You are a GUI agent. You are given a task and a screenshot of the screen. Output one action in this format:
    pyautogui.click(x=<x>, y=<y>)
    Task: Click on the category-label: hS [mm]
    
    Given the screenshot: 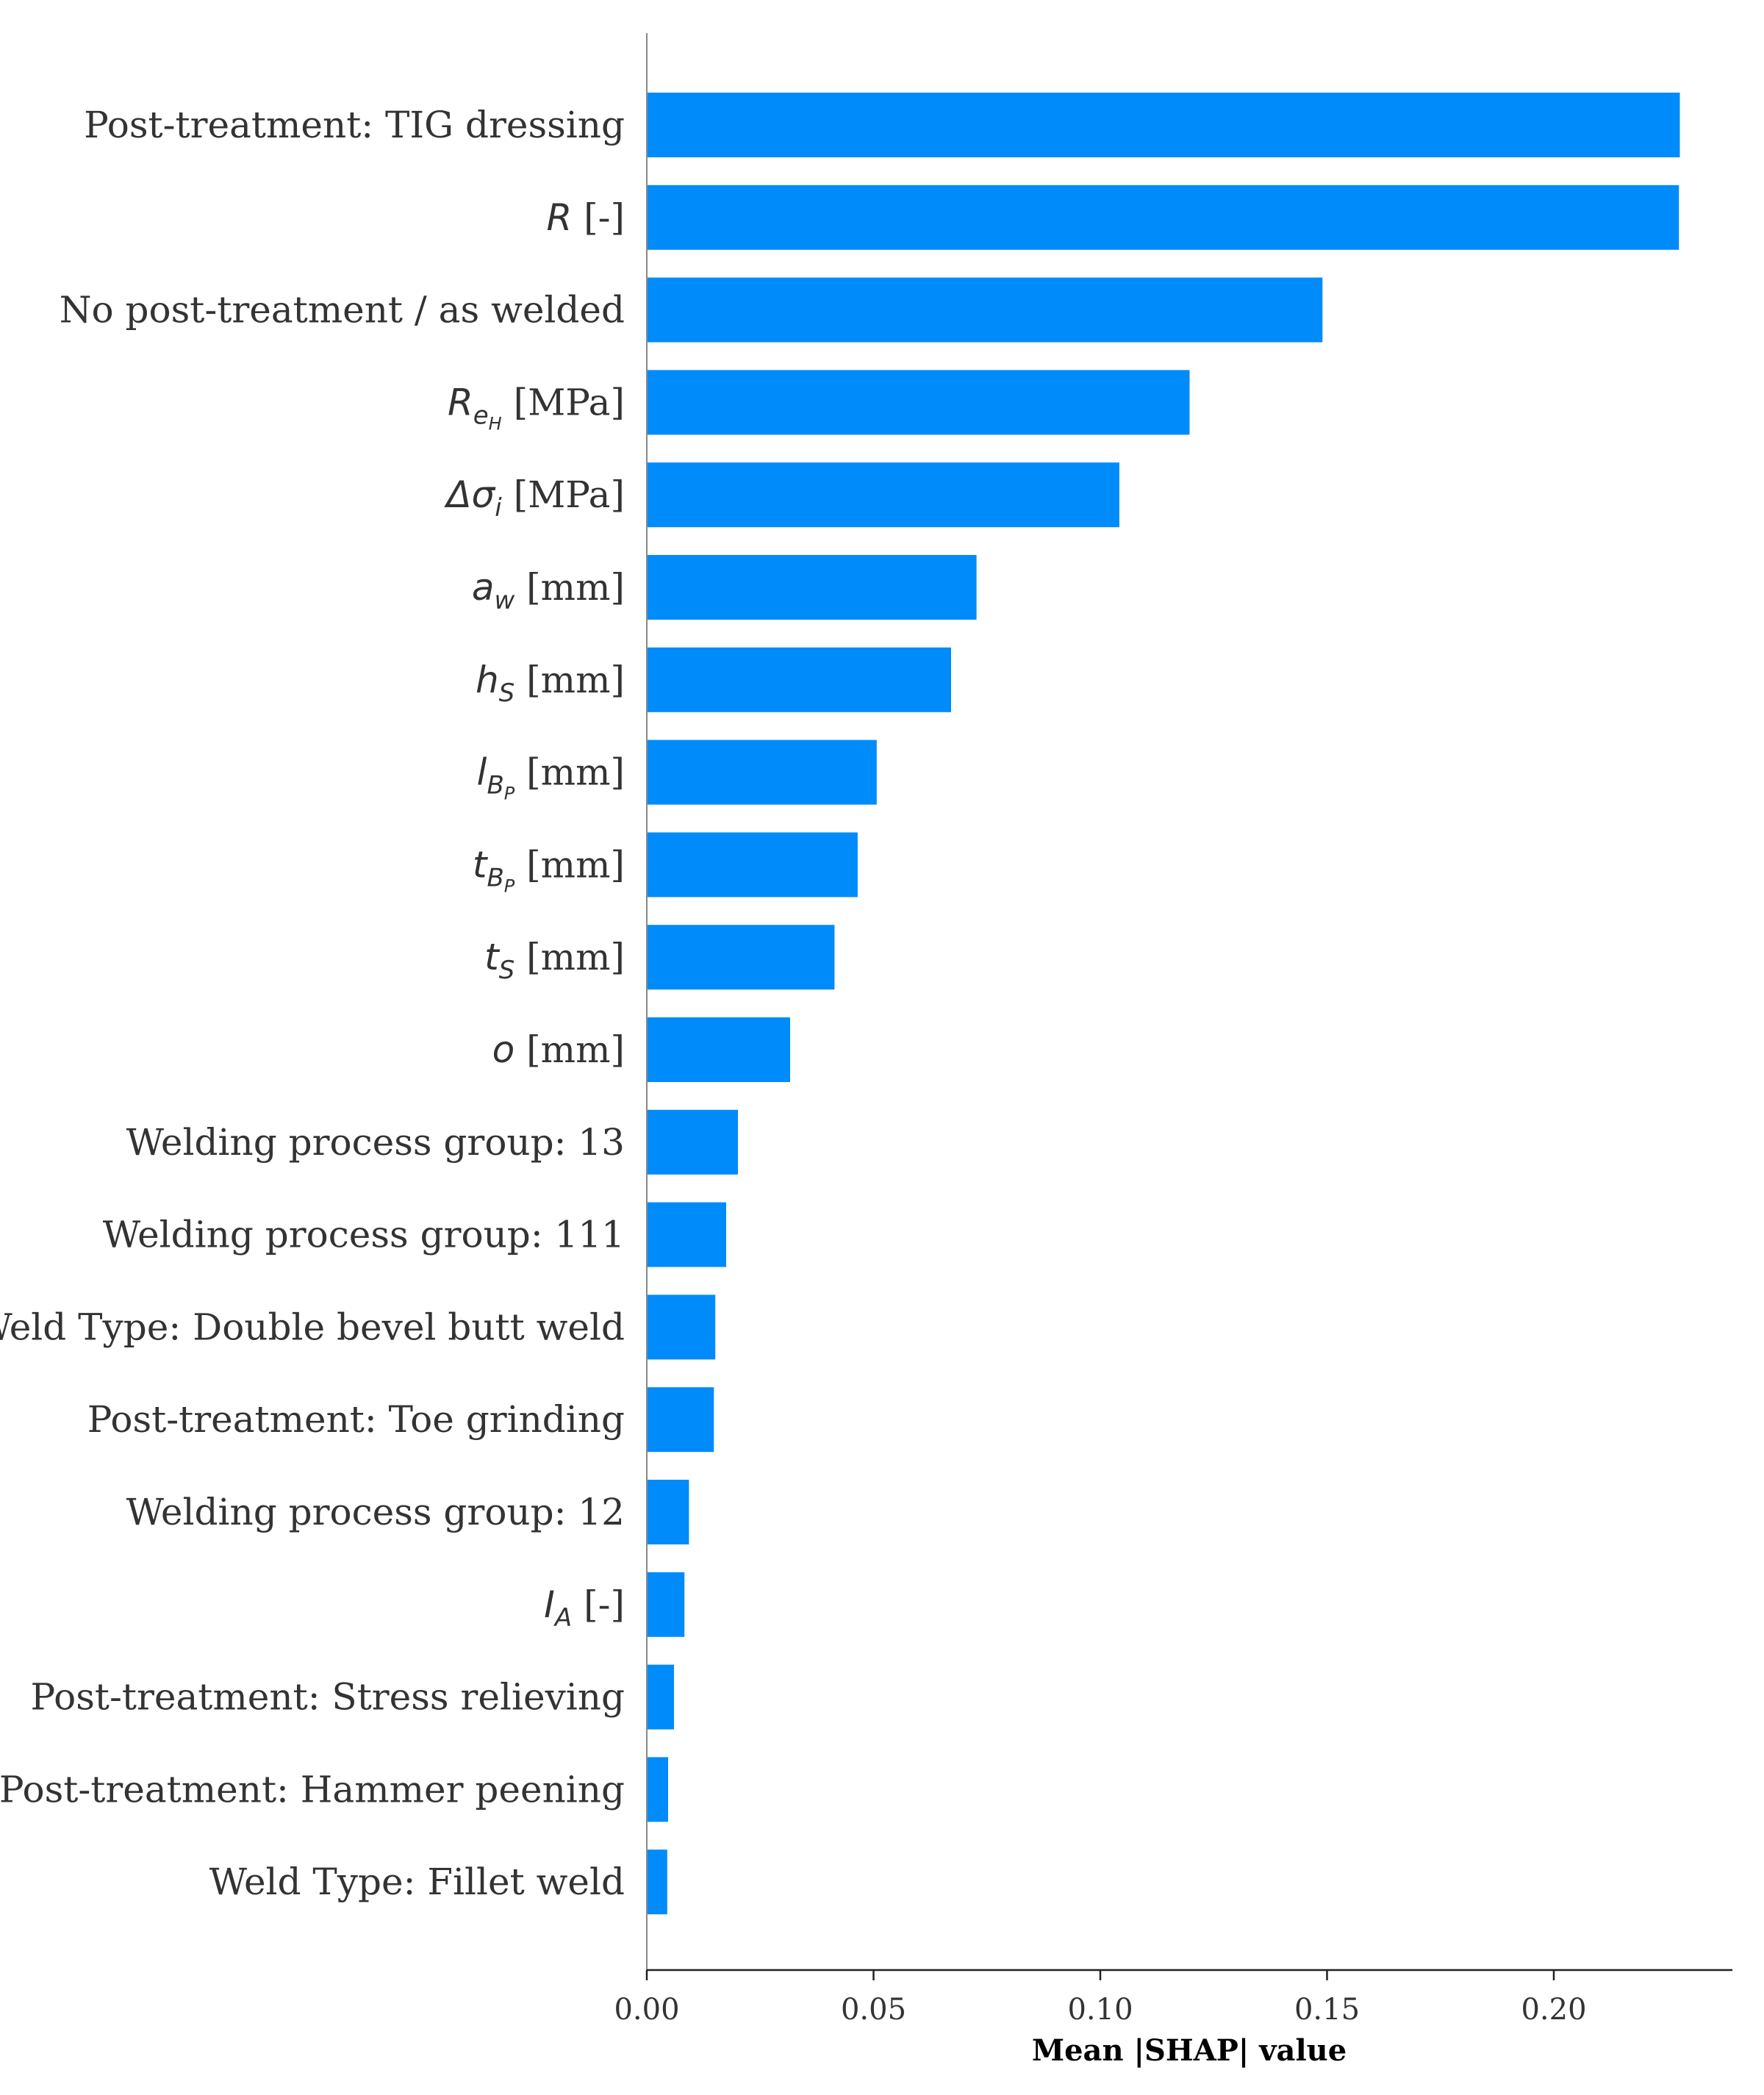 What is the action you would take?
    pyautogui.click(x=550, y=683)
    